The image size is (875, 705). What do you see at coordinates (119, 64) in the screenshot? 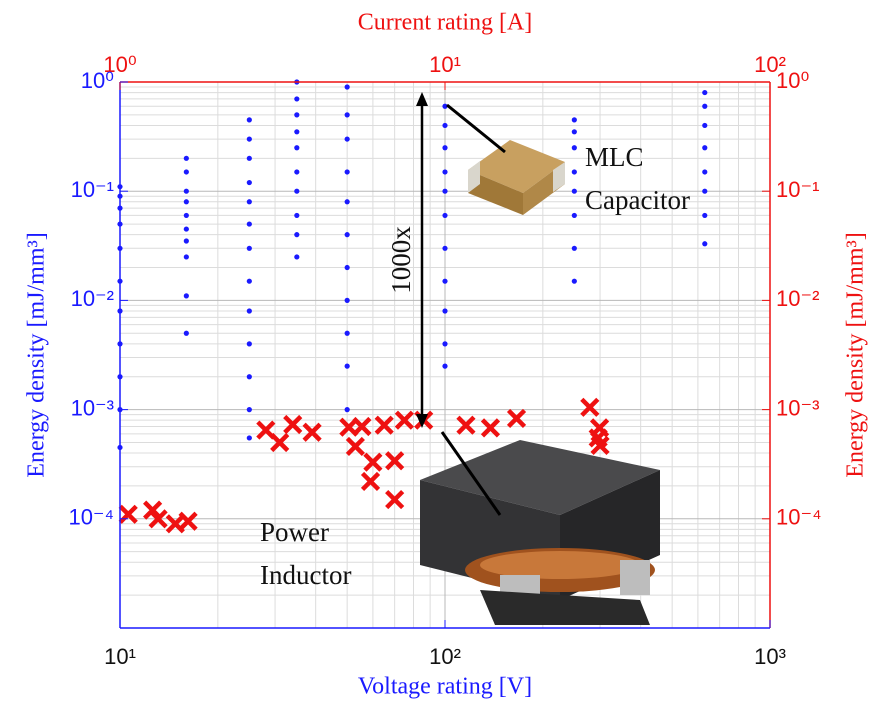
I see `x2-tick-label: 10⁰` at bounding box center [119, 64].